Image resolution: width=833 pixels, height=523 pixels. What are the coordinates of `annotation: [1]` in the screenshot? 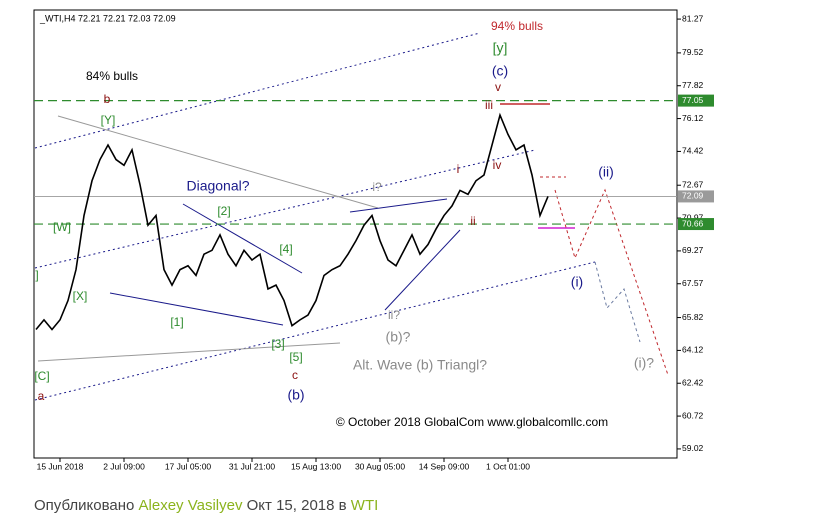 It's located at (176, 322).